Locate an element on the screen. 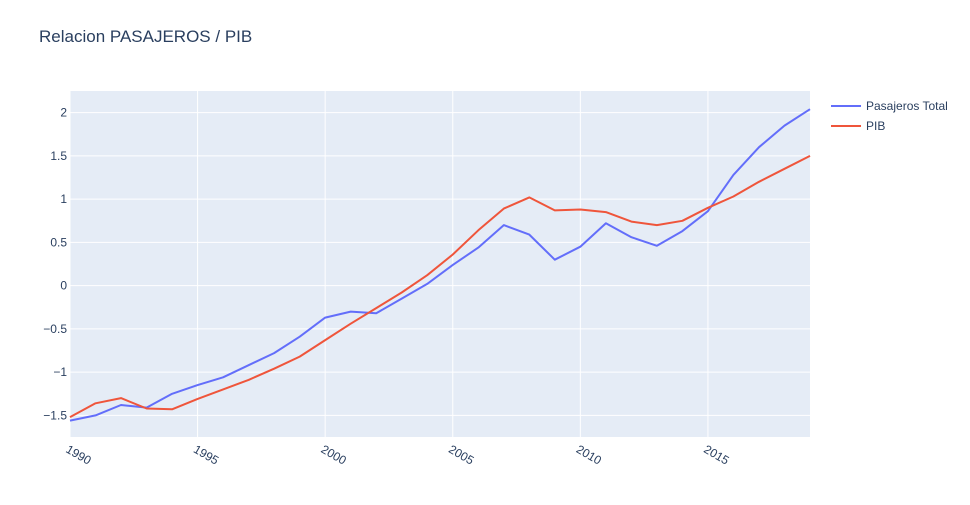  x-tick-label: 2005 is located at coordinates (461, 455).